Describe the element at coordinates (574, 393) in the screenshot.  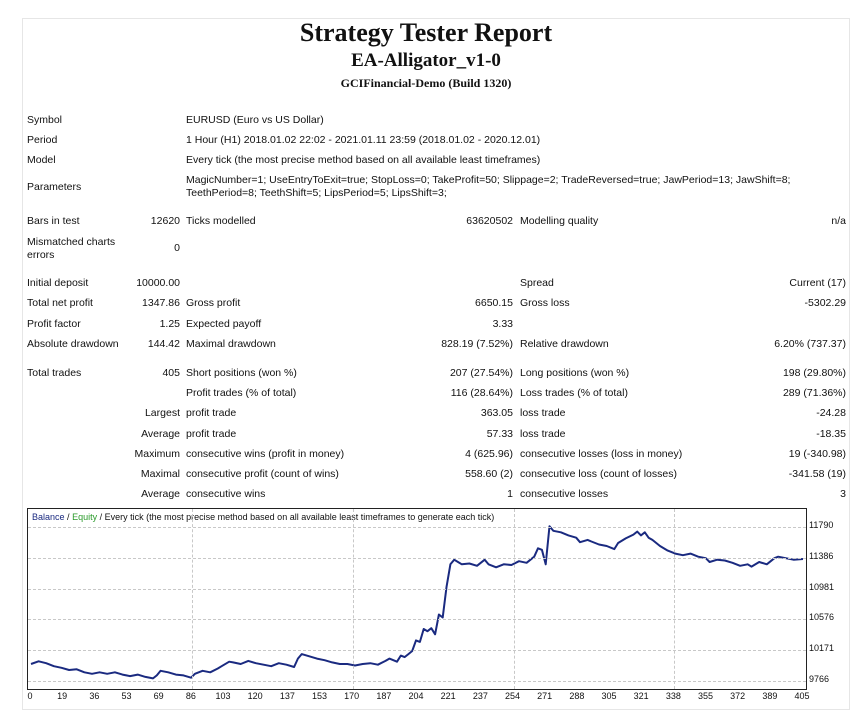
I see `ltrades-label: Loss trades (% of total)` at that location.